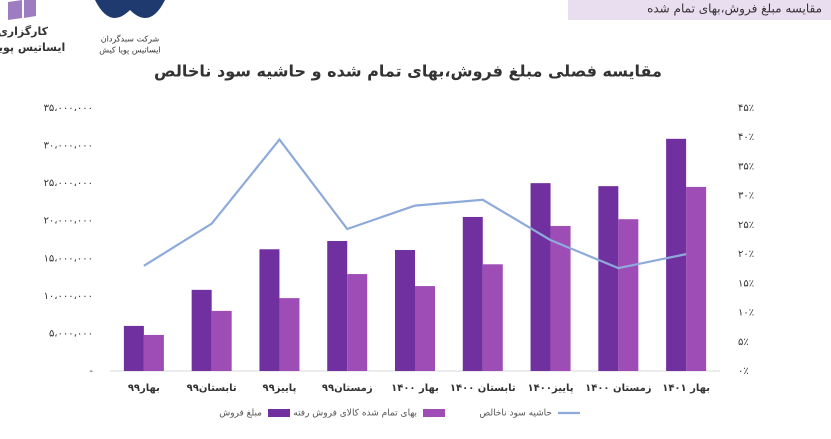  Describe the element at coordinates (686, 388) in the screenshot. I see `x-tick-label: بهار ۱۴۰۱` at that location.